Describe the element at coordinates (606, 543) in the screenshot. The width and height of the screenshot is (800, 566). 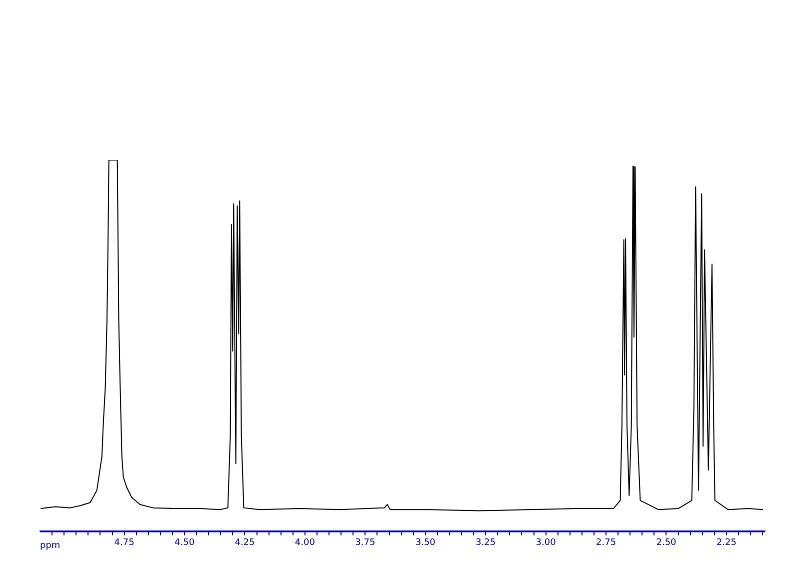
I see `x-tick-label: 2.75` at that location.